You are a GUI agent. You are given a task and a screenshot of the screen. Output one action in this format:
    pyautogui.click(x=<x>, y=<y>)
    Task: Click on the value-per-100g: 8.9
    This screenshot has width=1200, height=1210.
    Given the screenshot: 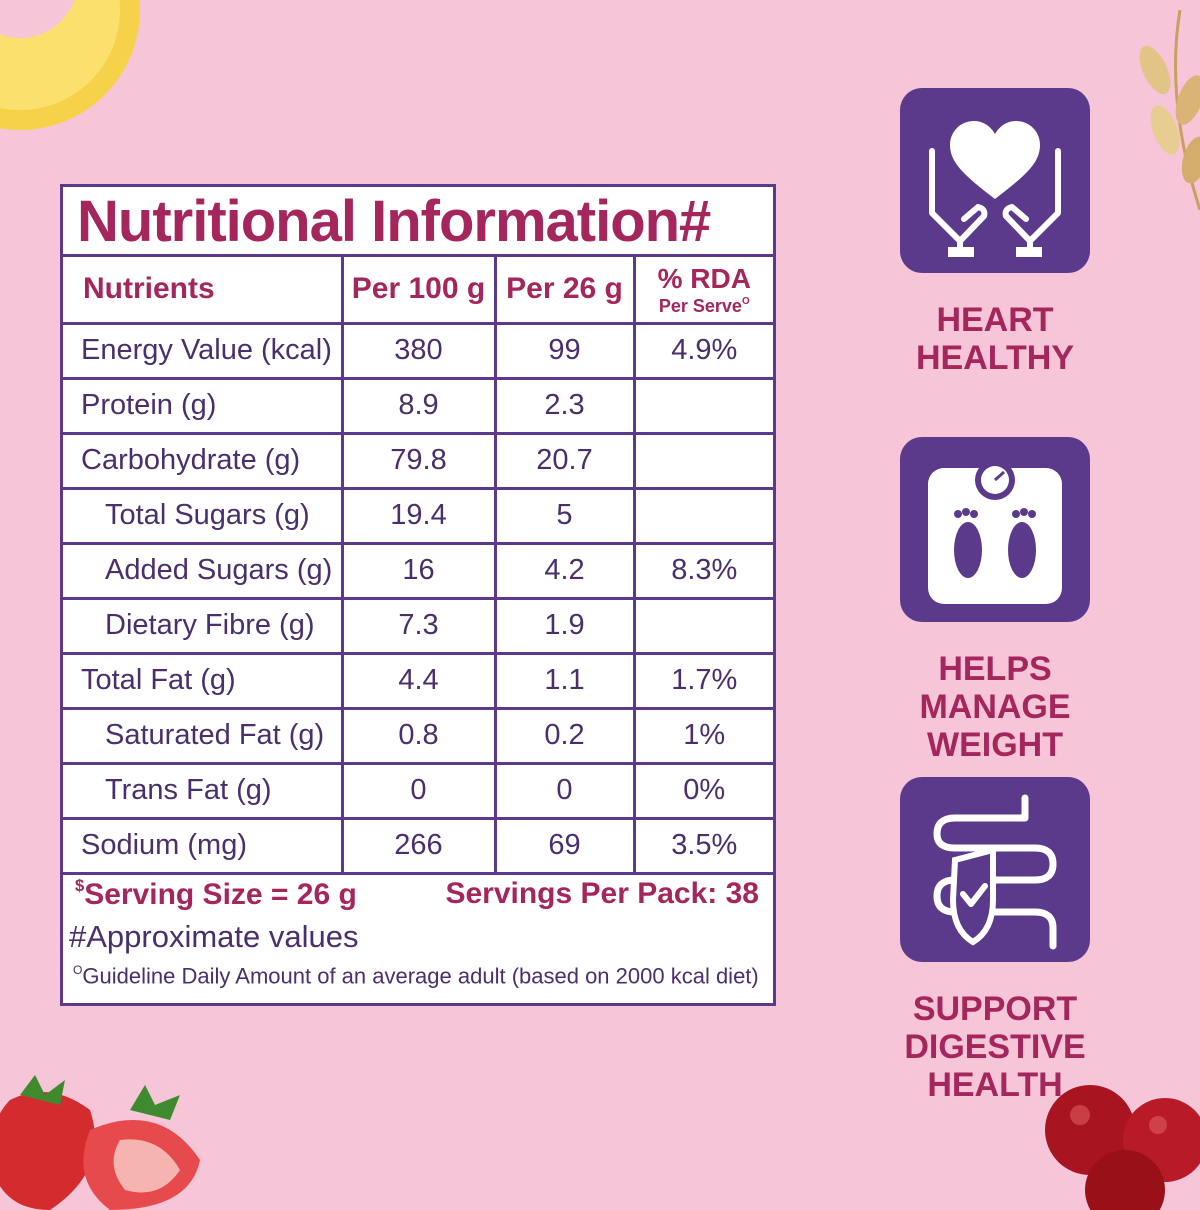 What is the action you would take?
    pyautogui.click(x=418, y=405)
    